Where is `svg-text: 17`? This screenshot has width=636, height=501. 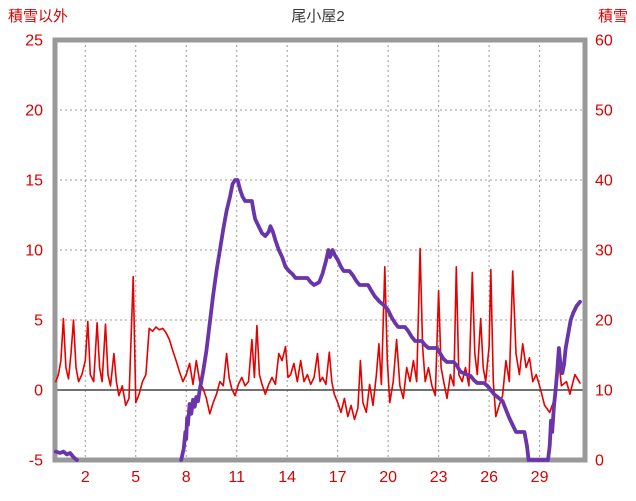
svg-text: 17 is located at coordinates (338, 477).